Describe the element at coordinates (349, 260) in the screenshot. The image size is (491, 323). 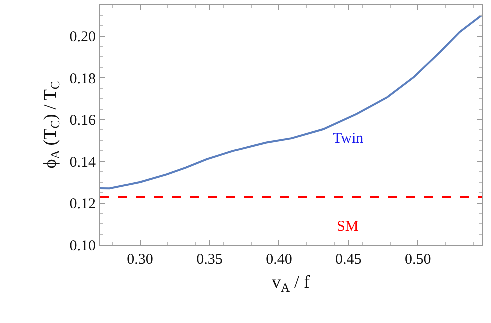
I see `x-tick-label: 0.45` at that location.